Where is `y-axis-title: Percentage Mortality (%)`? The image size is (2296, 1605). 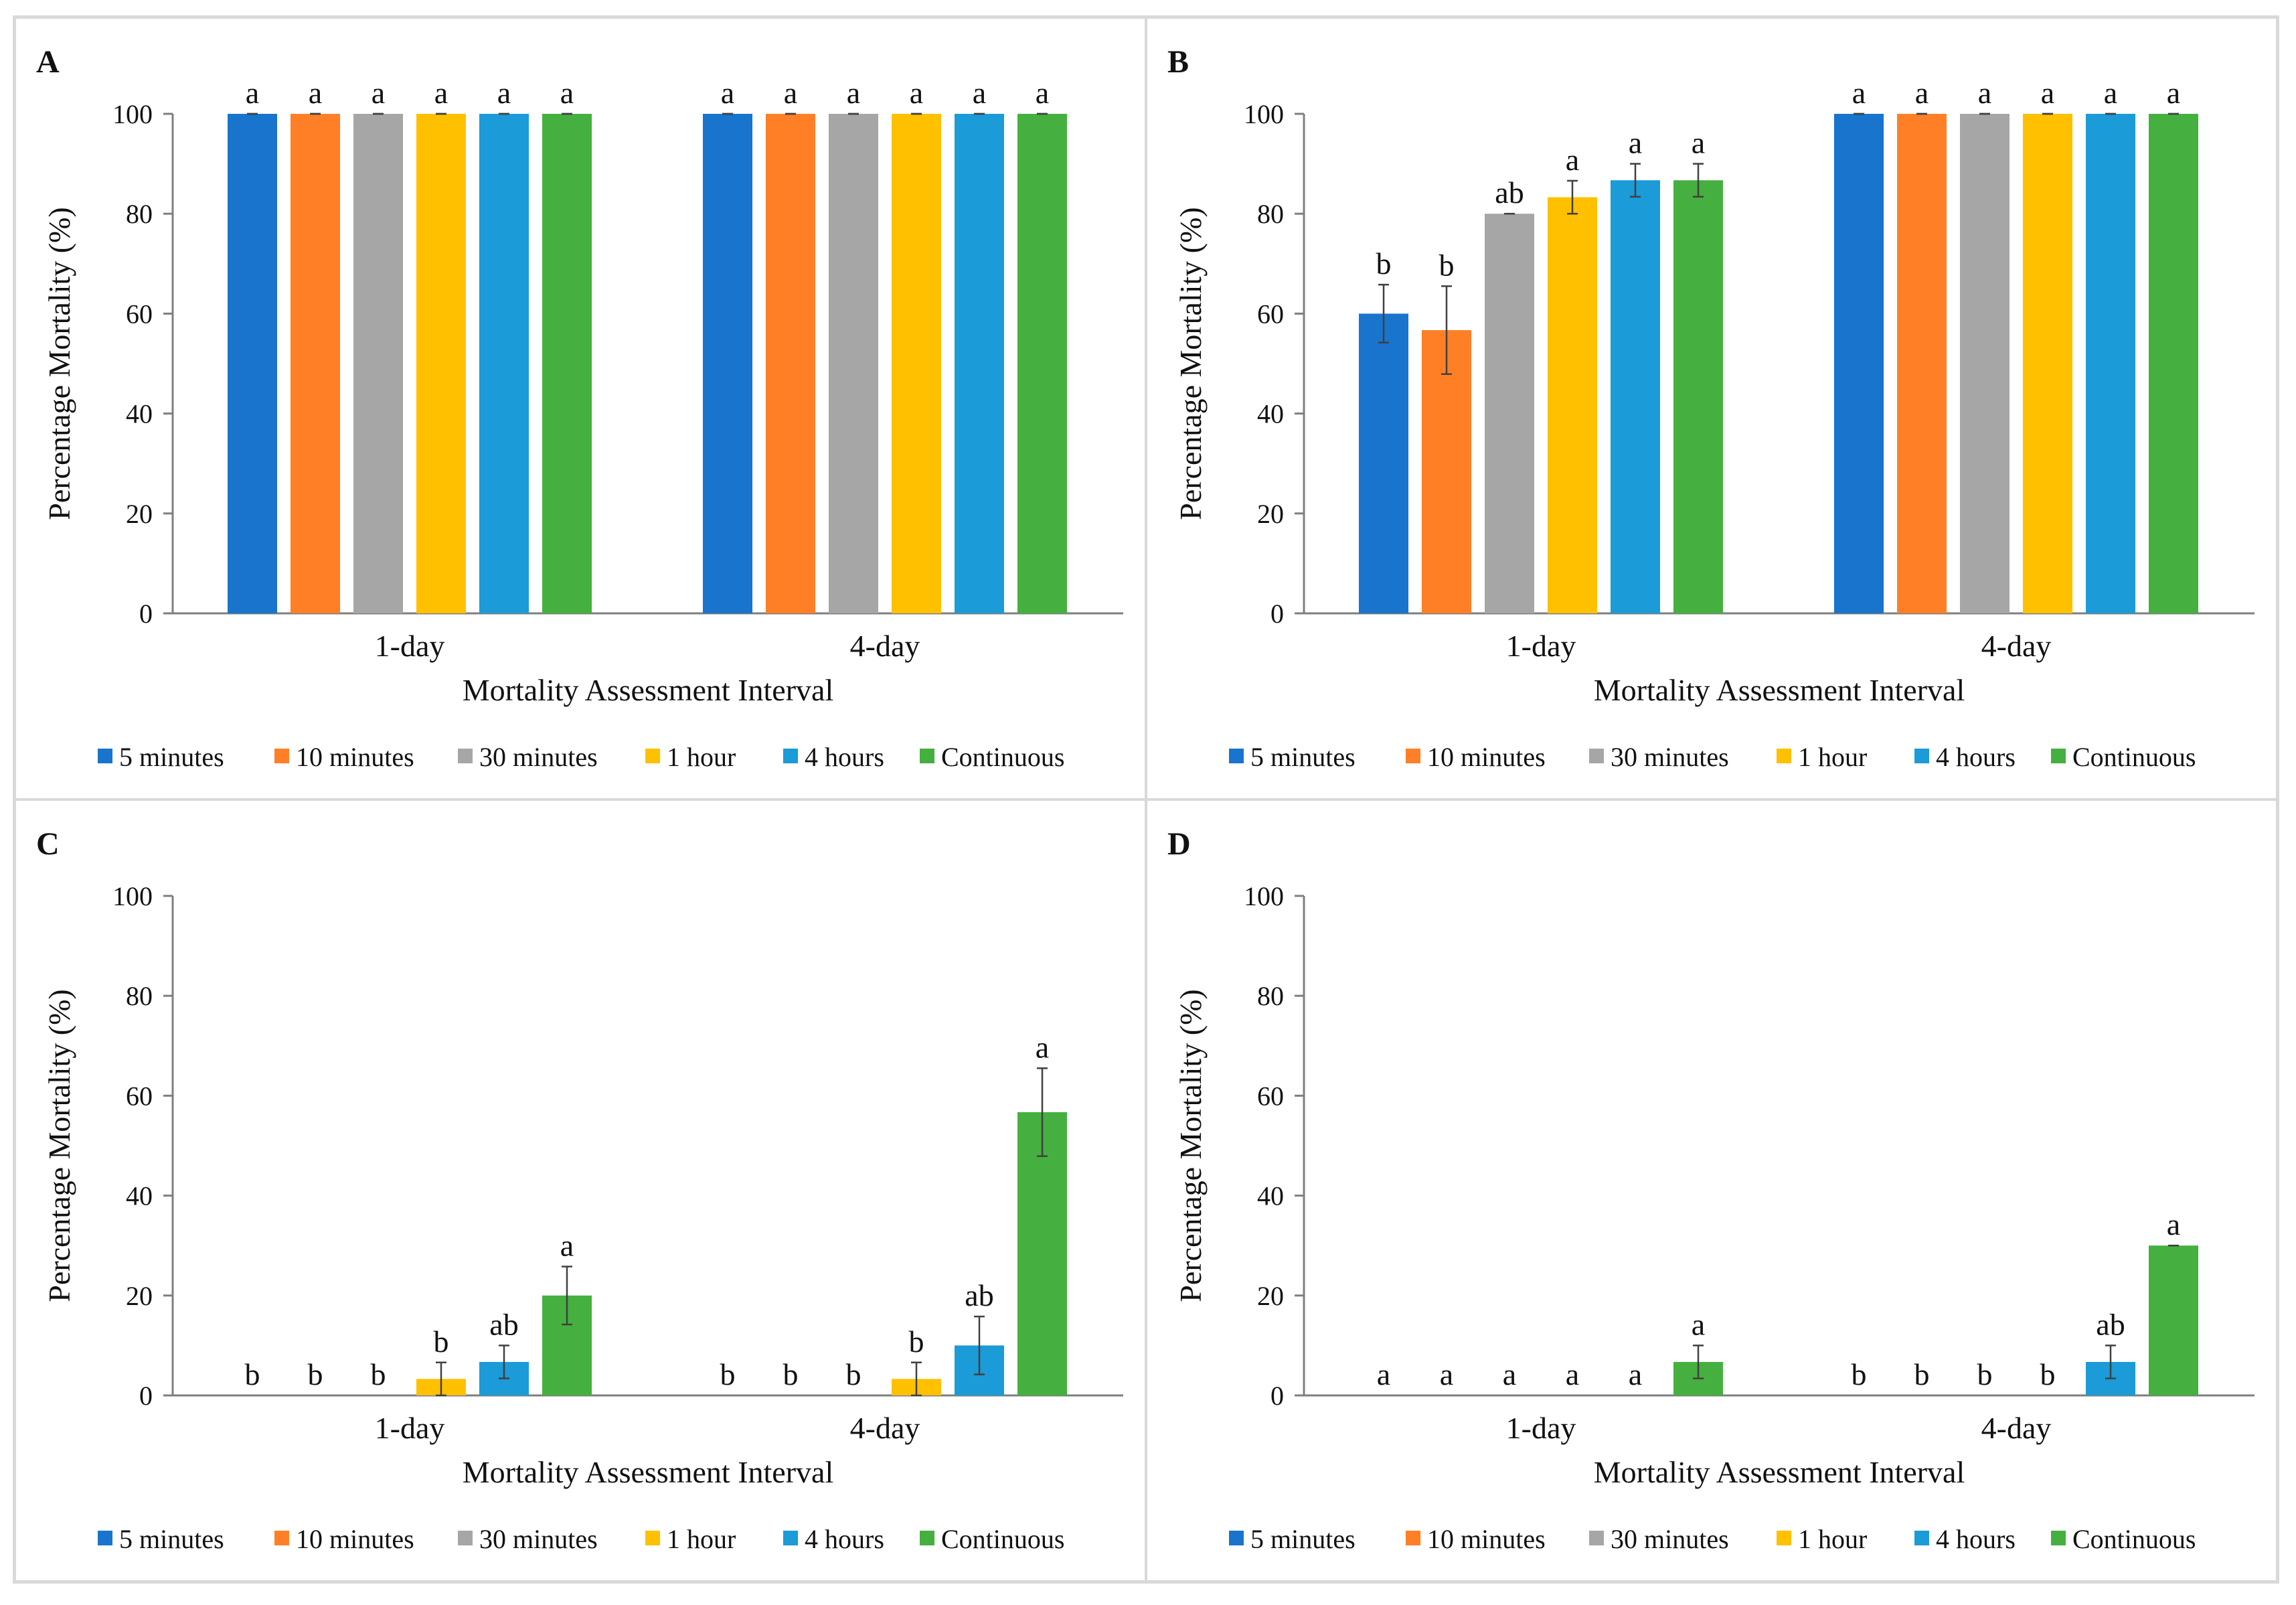
y-axis-title: Percentage Mortality (%) is located at coordinates (59, 1145).